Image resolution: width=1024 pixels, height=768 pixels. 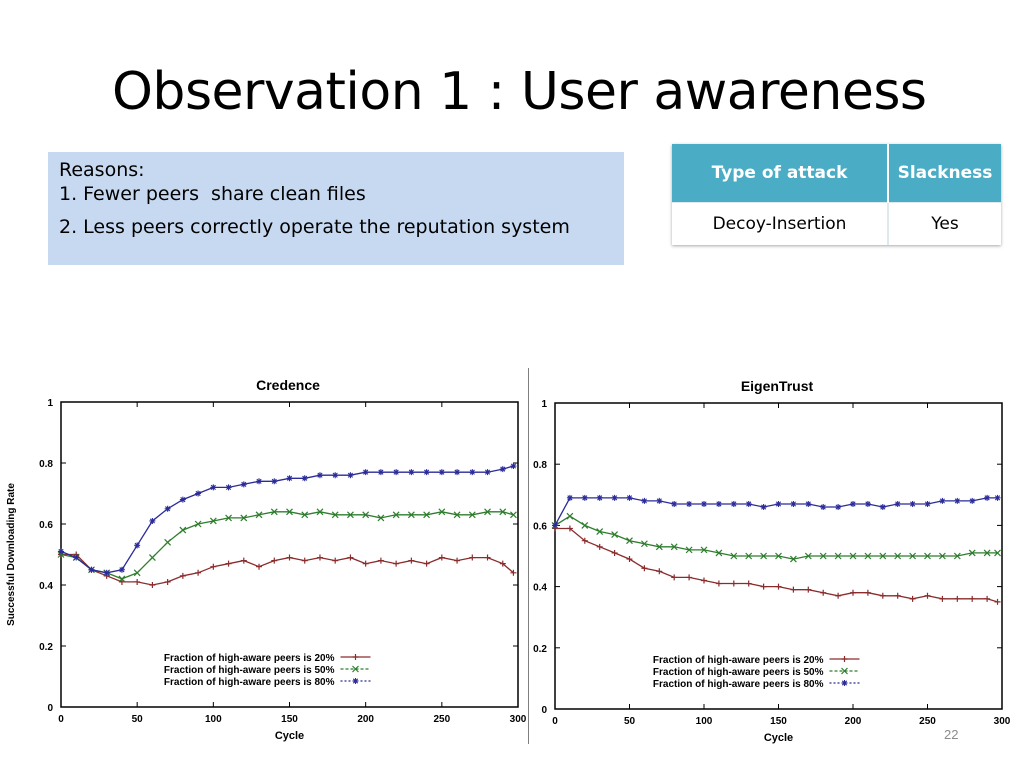 I want to click on legend-item: Fraction of high-aware peers is 50%, so click(x=267, y=670).